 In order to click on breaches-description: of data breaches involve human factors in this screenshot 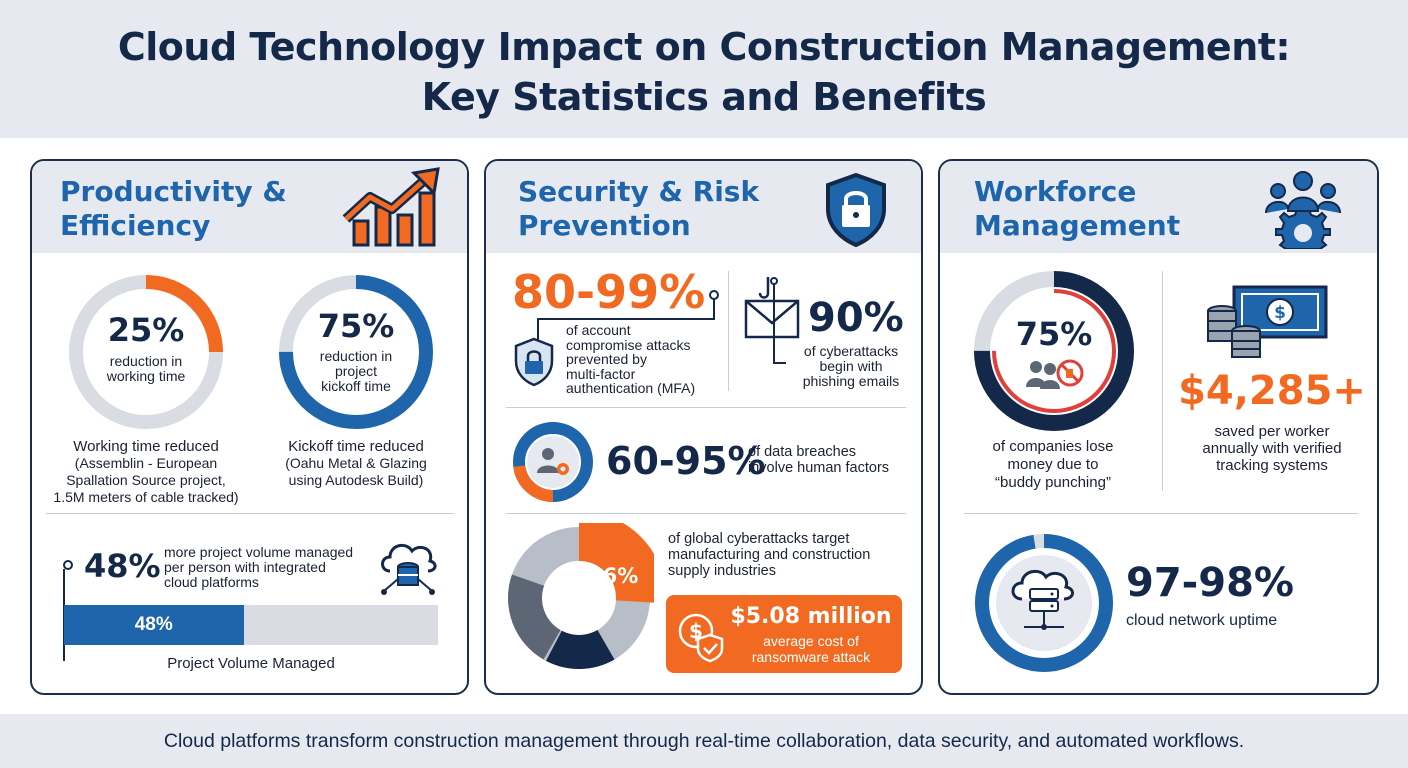, I will do `click(833, 460)`.